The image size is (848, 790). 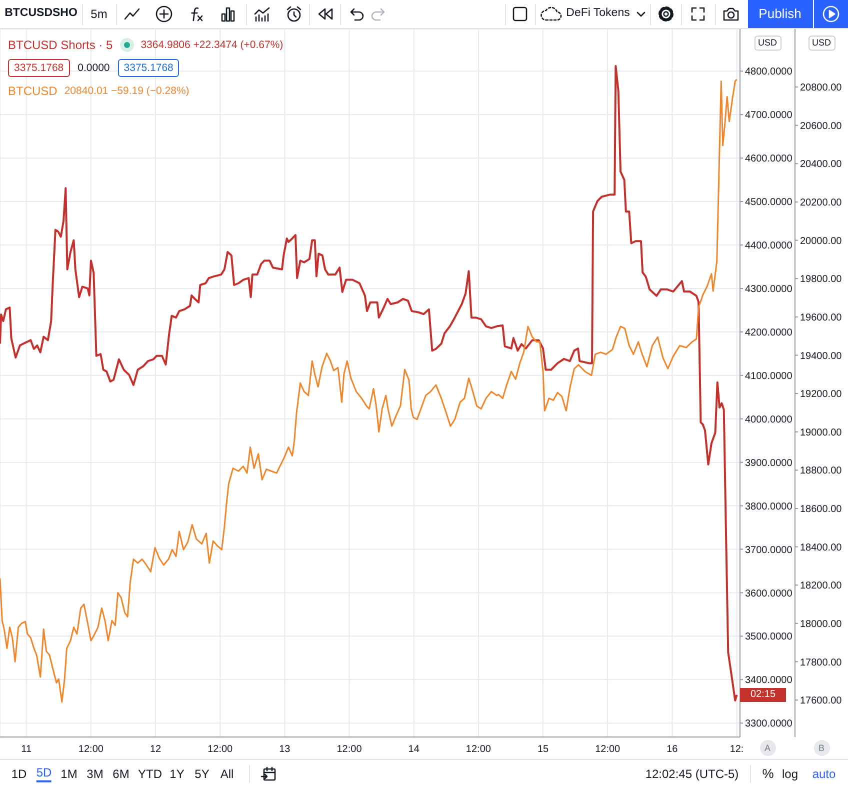 What do you see at coordinates (769, 506) in the screenshot?
I see `y-tick-label: 3800.0000` at bounding box center [769, 506].